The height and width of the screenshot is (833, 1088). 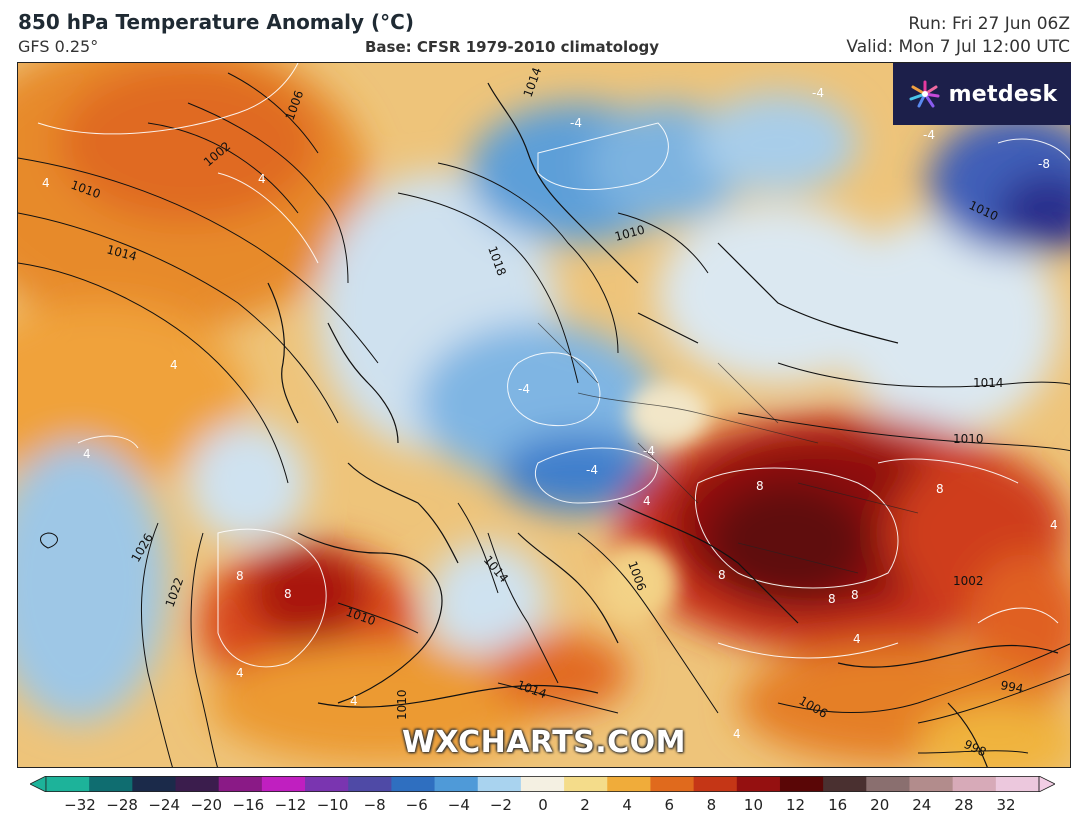 What do you see at coordinates (216, 22) in the screenshot?
I see `chart-title: 850 hPa Temperature Anomaly (°C)` at bounding box center [216, 22].